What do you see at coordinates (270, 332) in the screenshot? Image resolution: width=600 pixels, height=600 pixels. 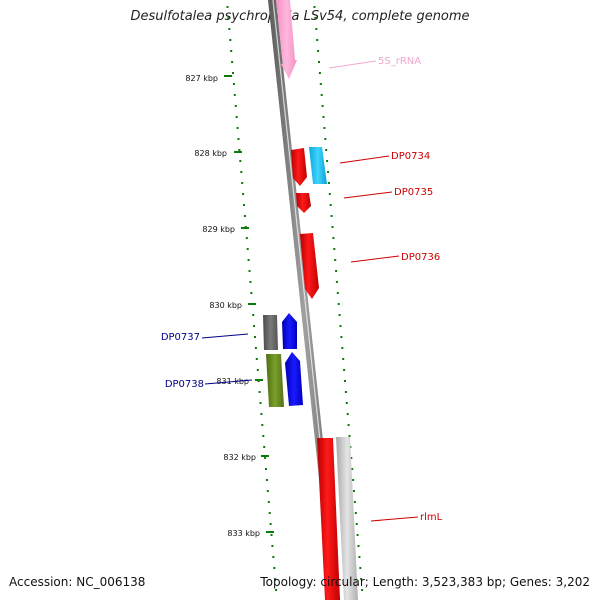 I see `gene-gray-feature` at bounding box center [270, 332].